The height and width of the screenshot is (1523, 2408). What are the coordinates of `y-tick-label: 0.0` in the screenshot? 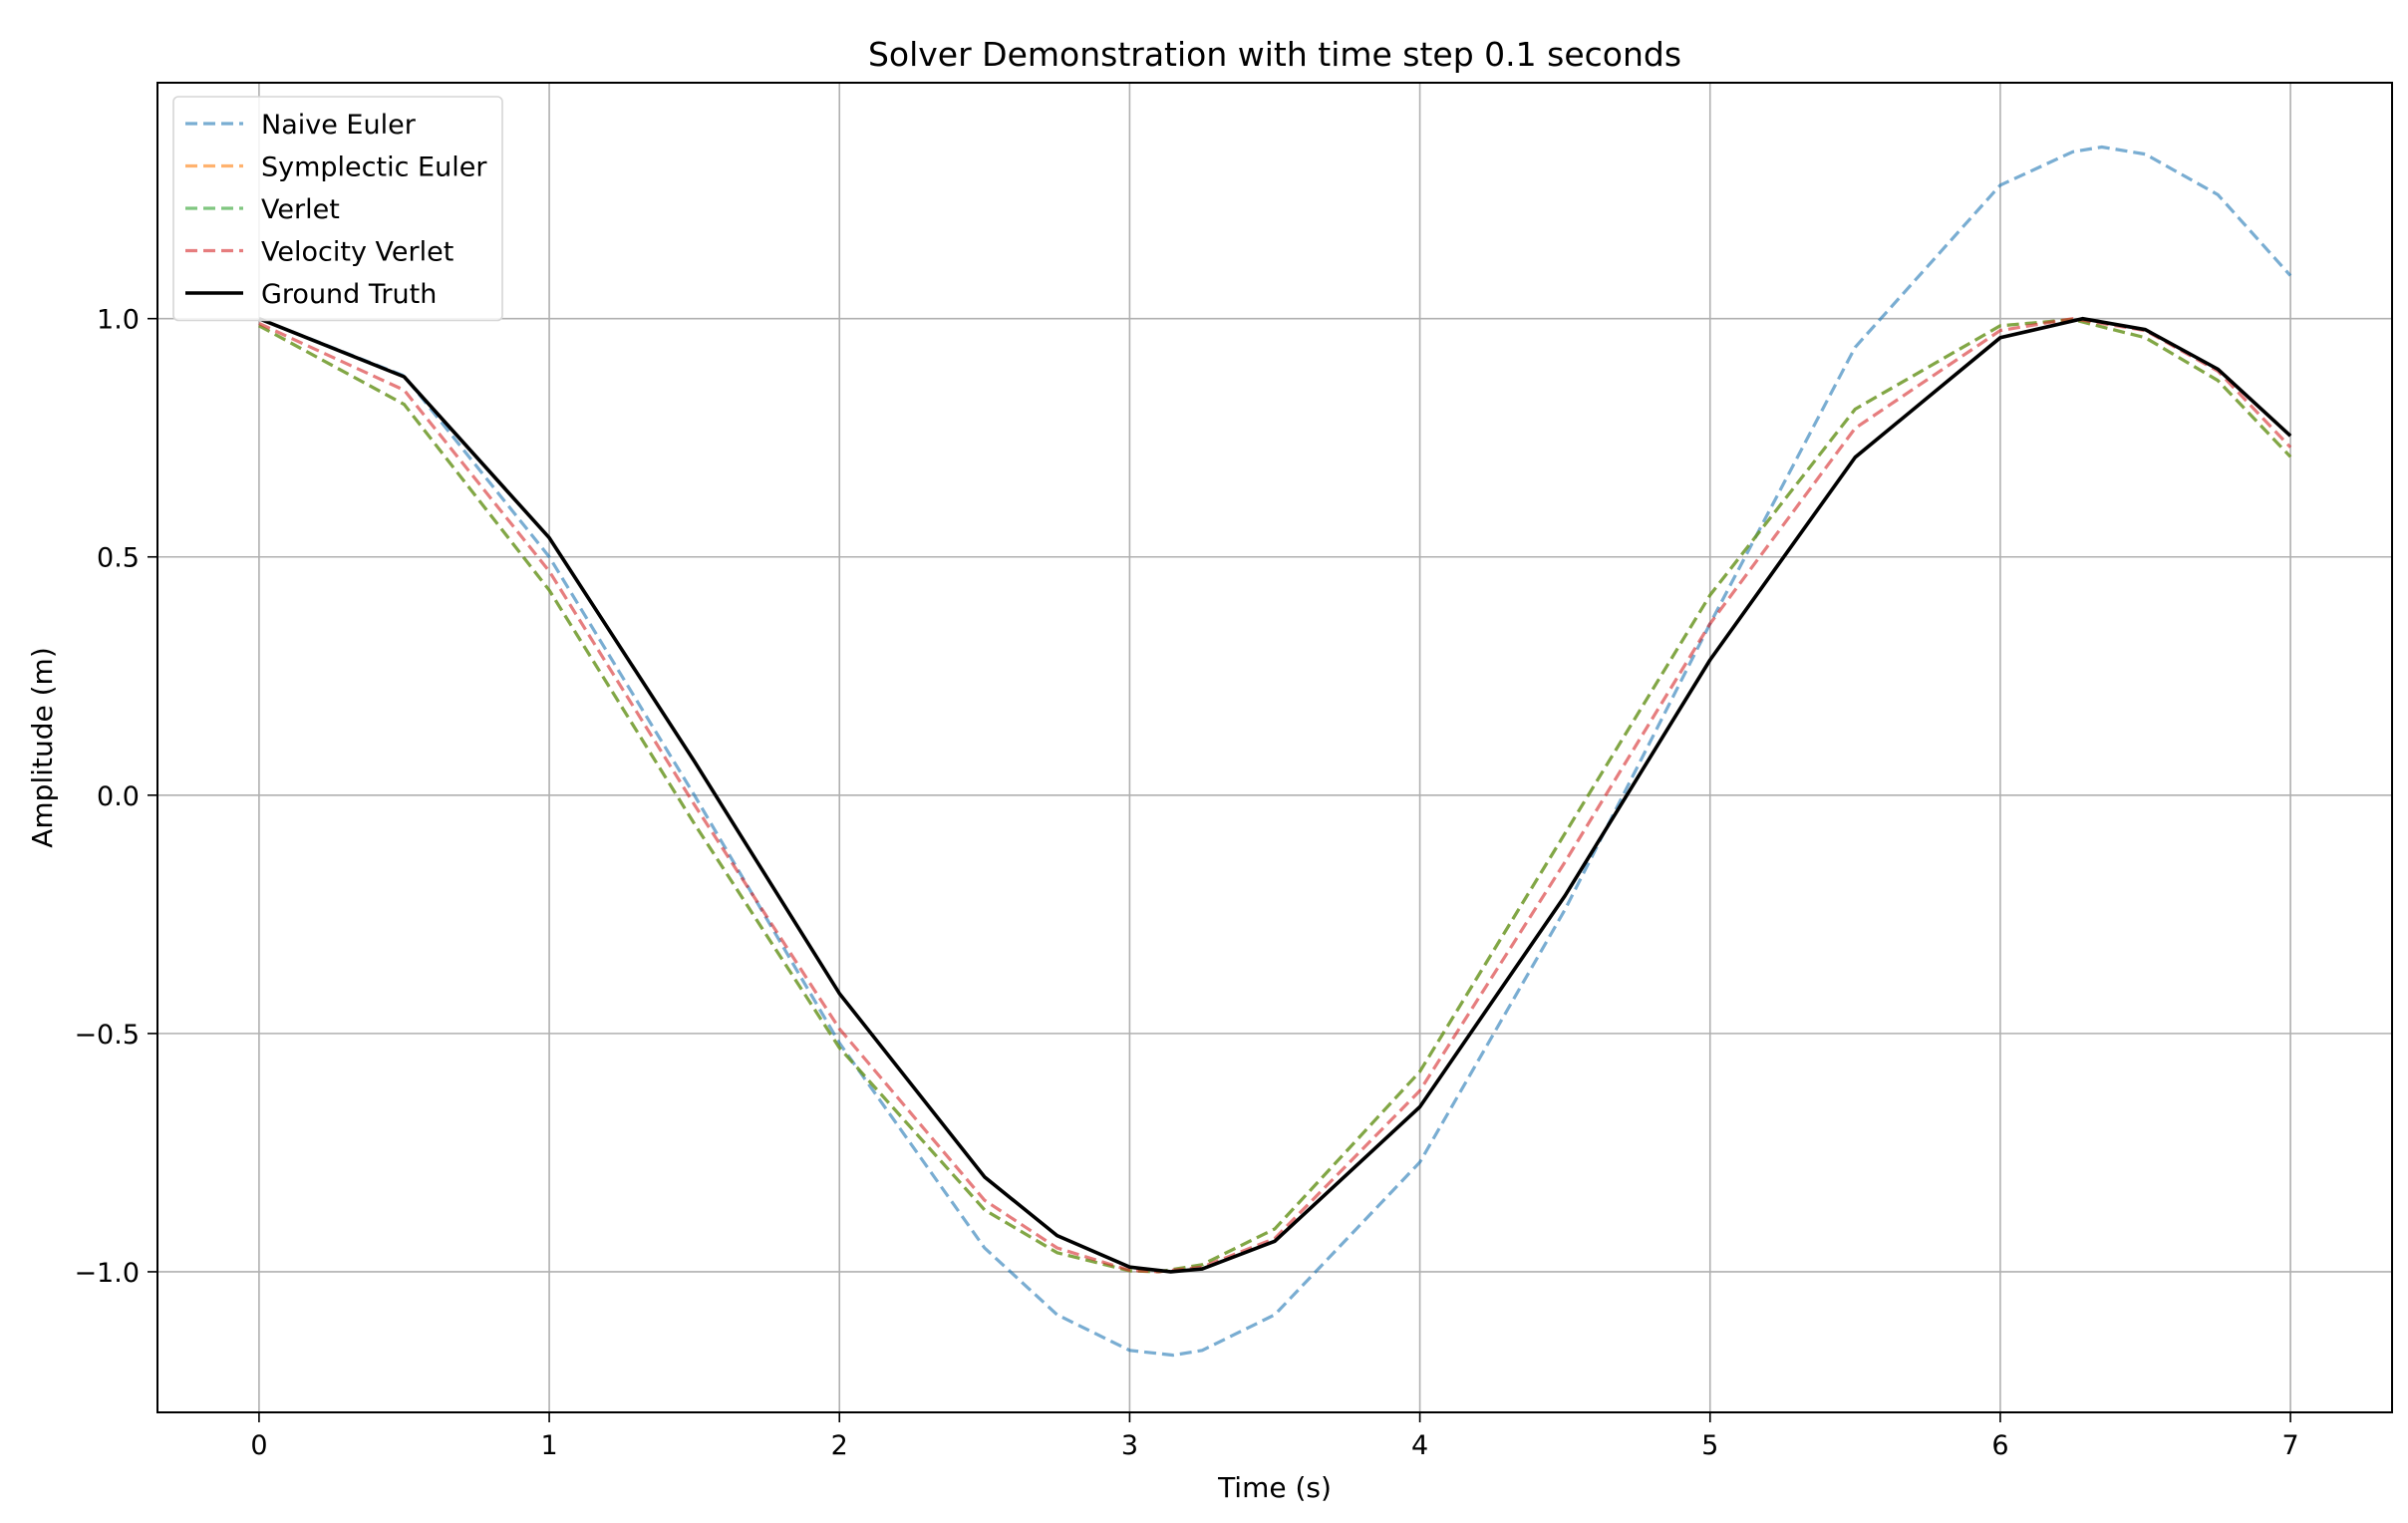 It's located at (118, 797).